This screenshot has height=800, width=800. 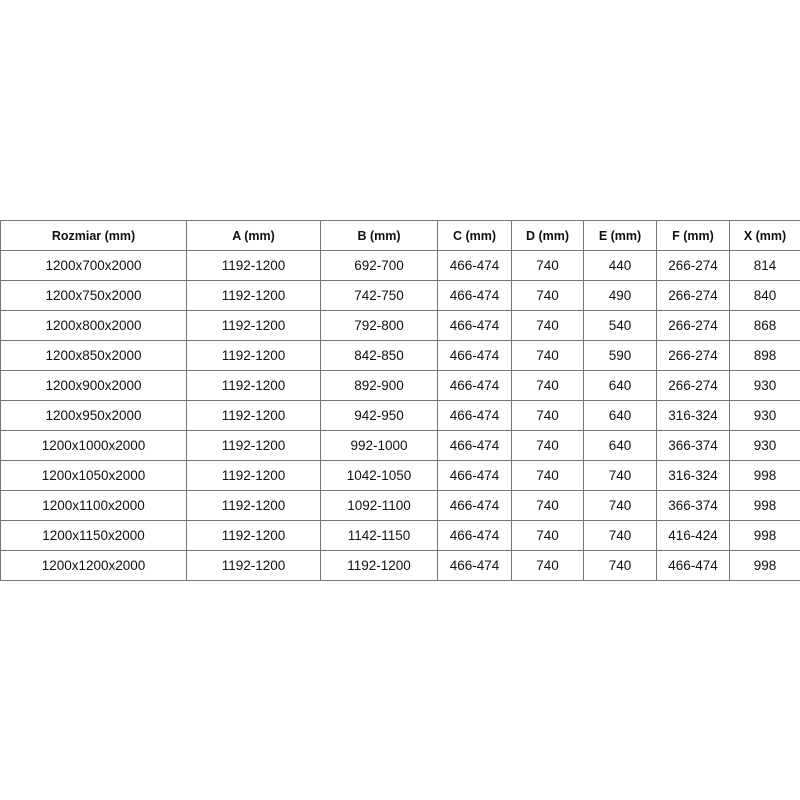 What do you see at coordinates (620, 325) in the screenshot?
I see `table-cell: 540` at bounding box center [620, 325].